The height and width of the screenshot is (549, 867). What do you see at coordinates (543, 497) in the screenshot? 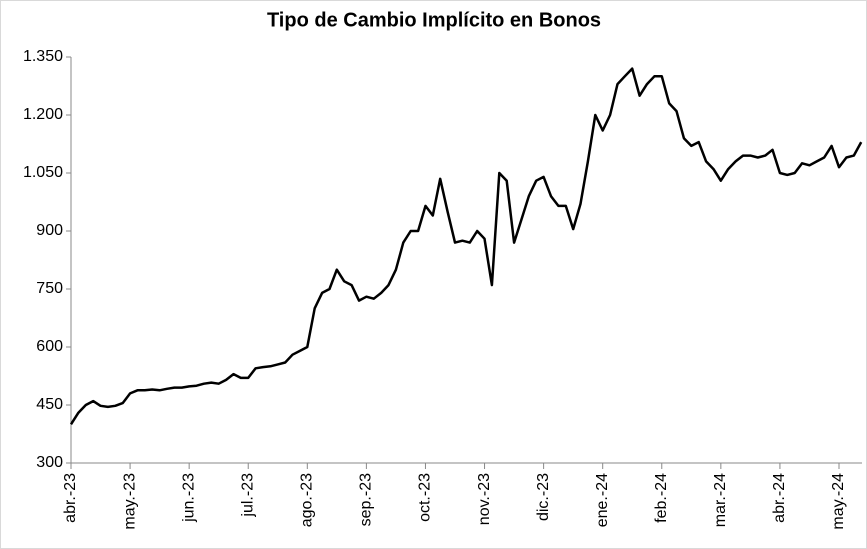
I see `x-tick-label: dic.-23` at bounding box center [543, 497].